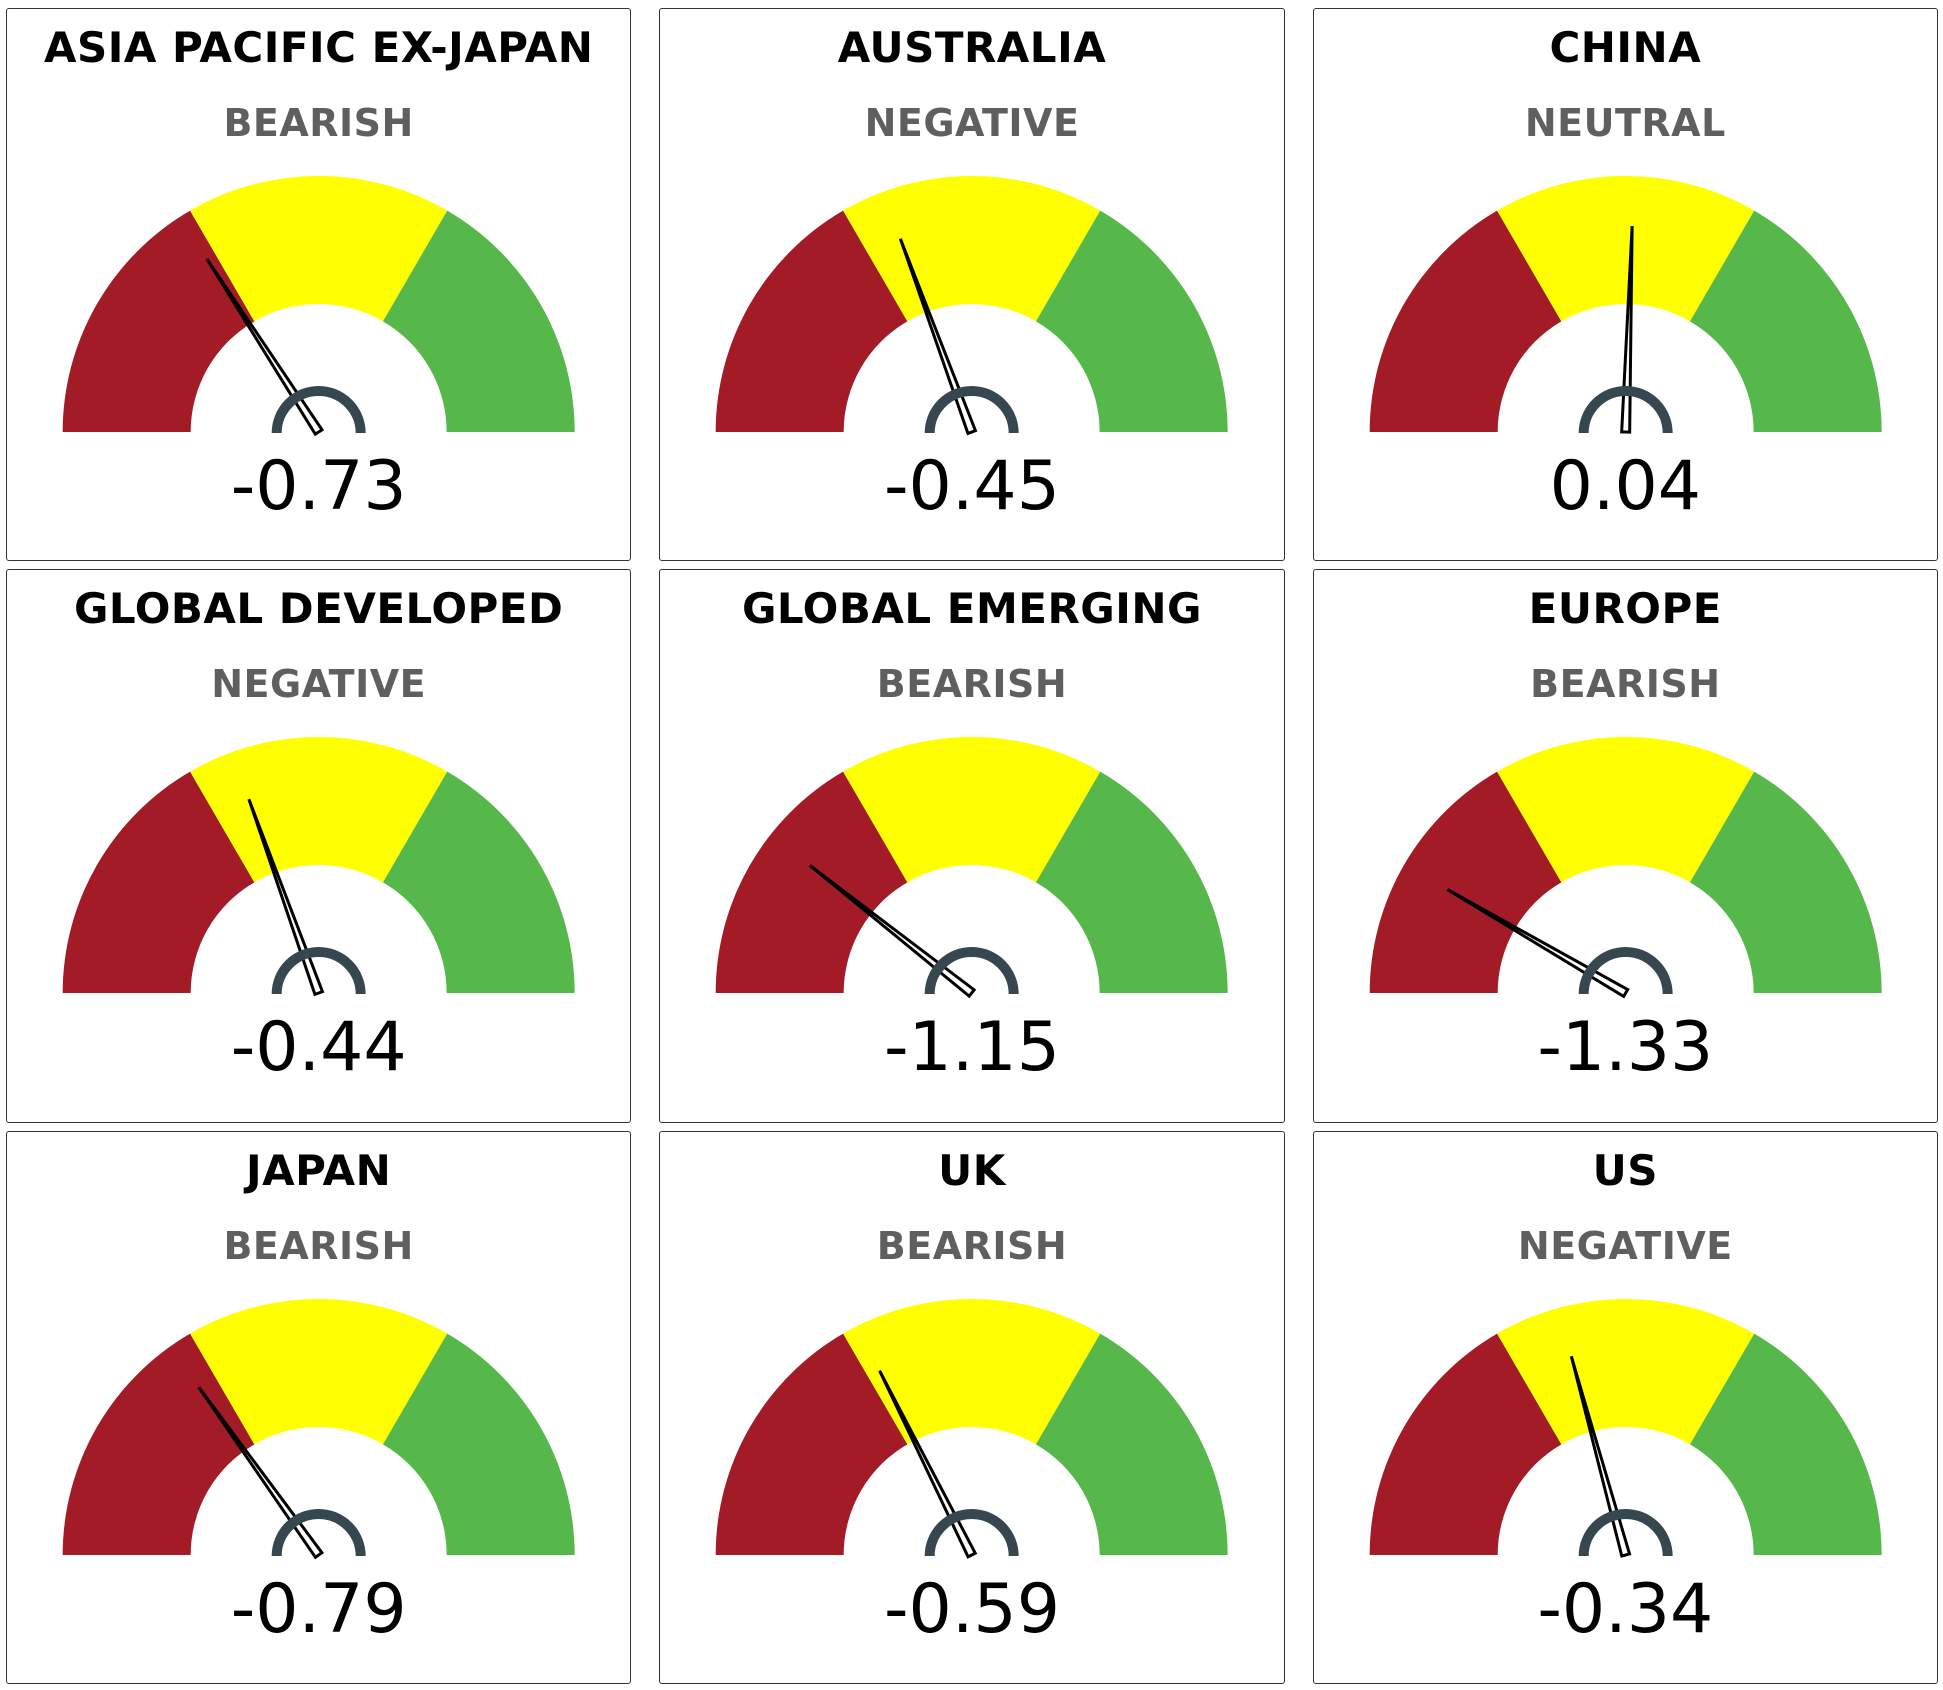 The height and width of the screenshot is (1690, 1943). Describe the element at coordinates (318, 609) in the screenshot. I see `gauge-title: GLOBAL DEVELOPED` at that location.